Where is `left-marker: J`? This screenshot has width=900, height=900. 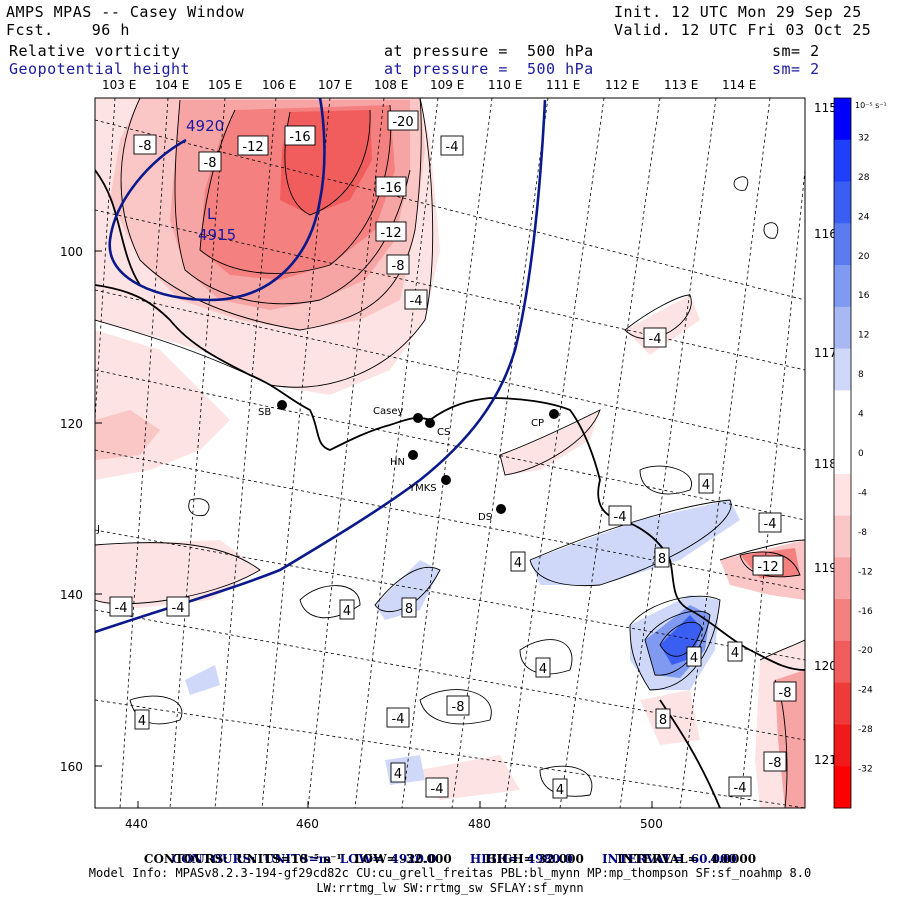
left-marker: J is located at coordinates (98, 529).